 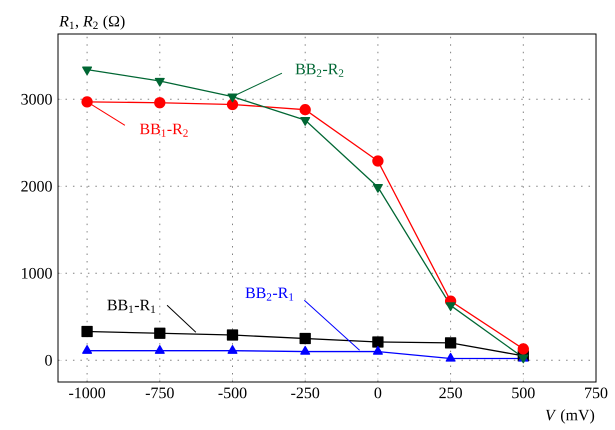 What do you see at coordinates (320, 70) in the screenshot?
I see `text: BB$_{2}$-R$_{2}$` at bounding box center [320, 70].